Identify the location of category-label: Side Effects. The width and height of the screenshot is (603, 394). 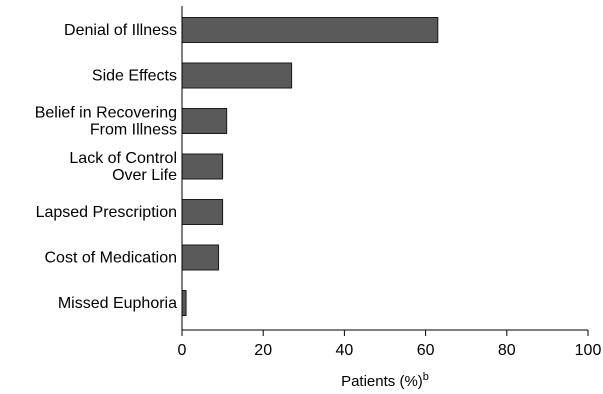
(134, 76).